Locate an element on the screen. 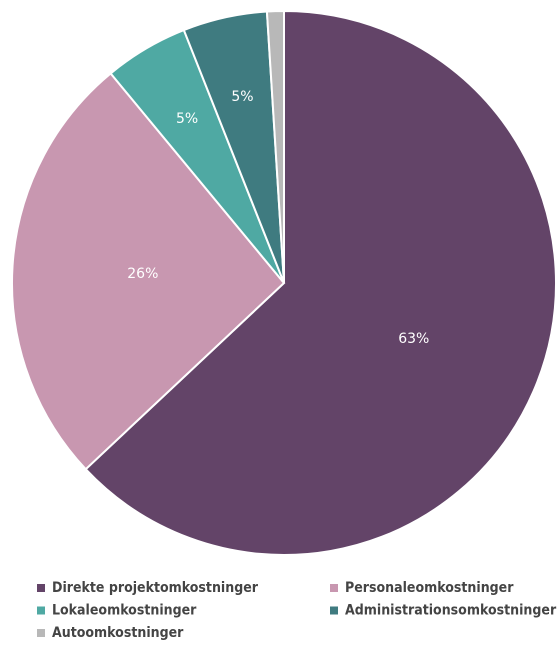 This screenshot has width=558, height=645. legend-label: Autoomkostninger is located at coordinates (118, 633).